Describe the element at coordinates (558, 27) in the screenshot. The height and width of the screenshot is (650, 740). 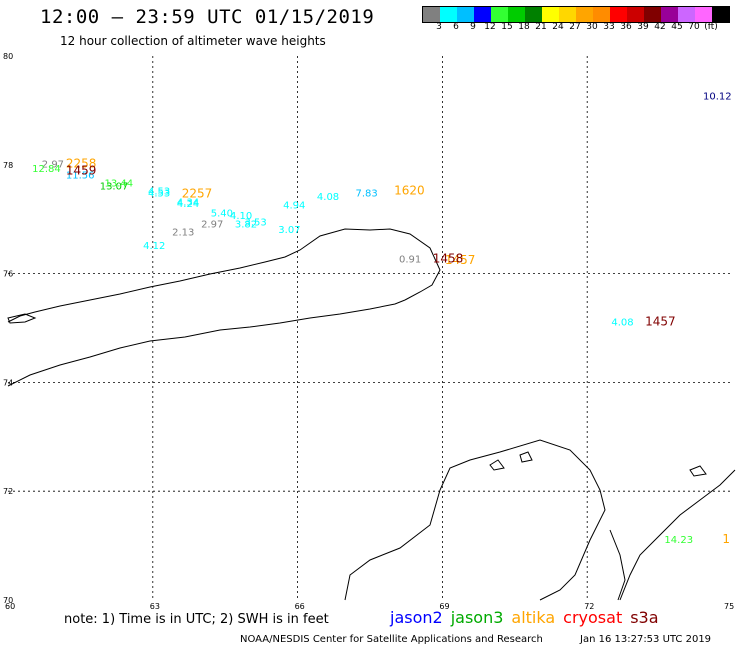
I see `colorbar-label: 24` at that location.